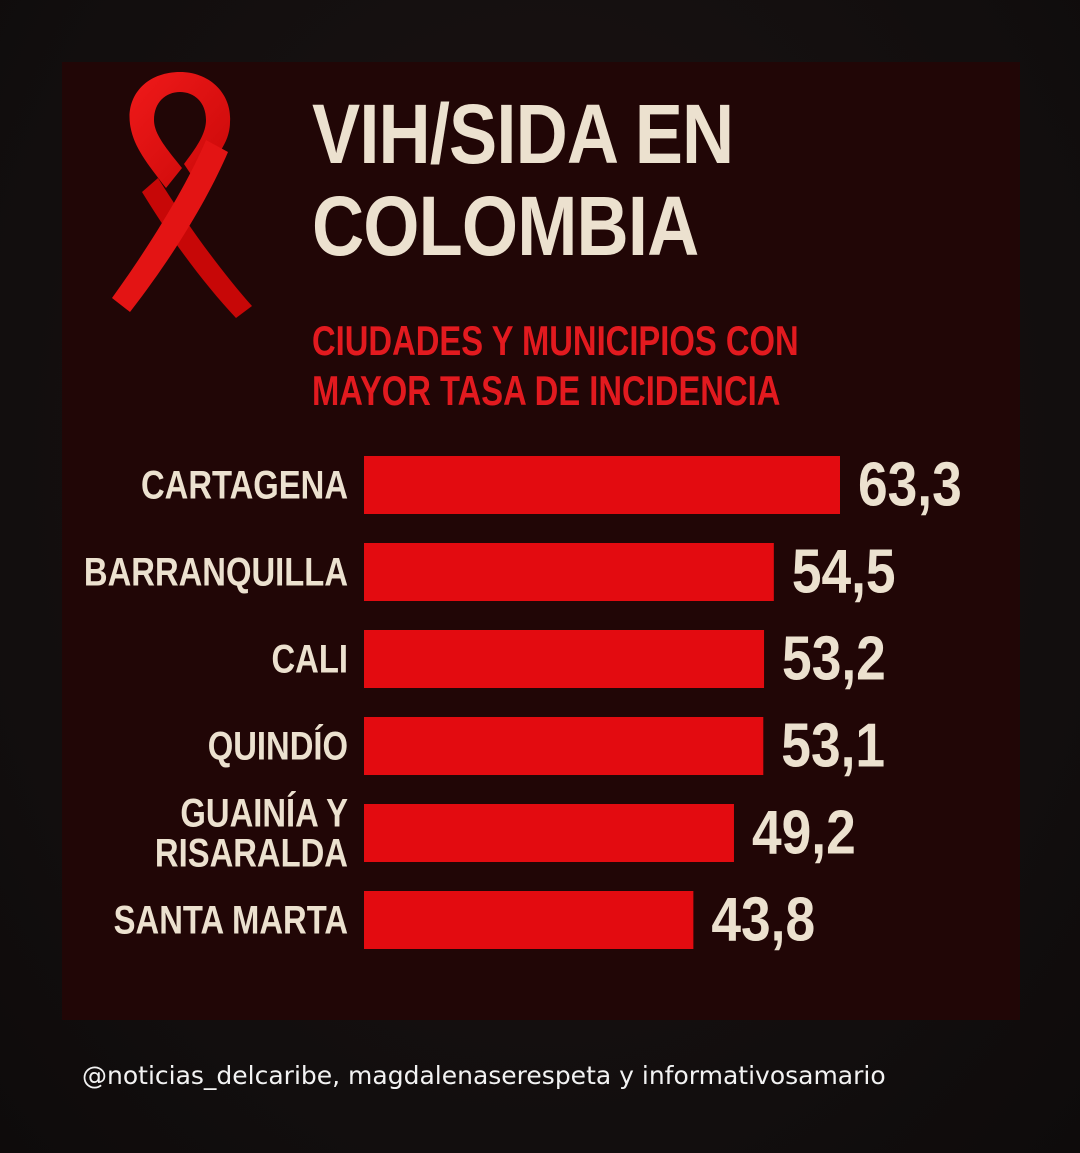  I want to click on value-label: 54,5, so click(844, 572).